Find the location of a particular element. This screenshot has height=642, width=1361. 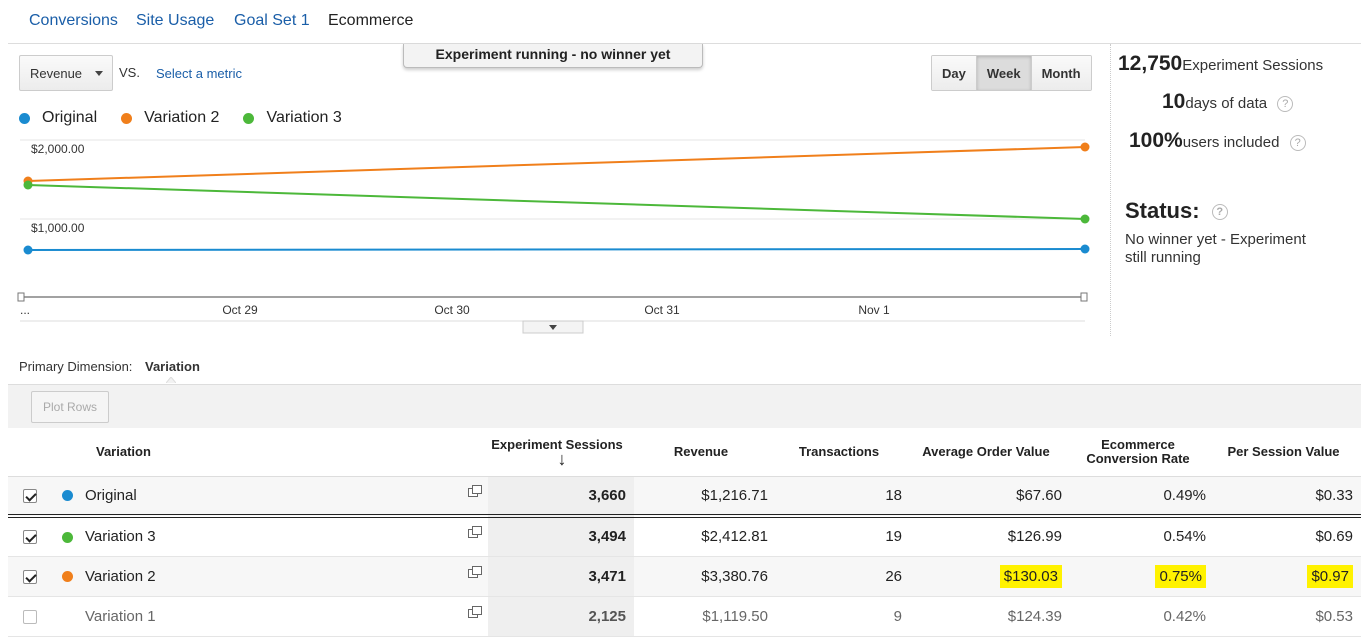

tab-goal-set-1: Goal Set 1 is located at coordinates (272, 20).